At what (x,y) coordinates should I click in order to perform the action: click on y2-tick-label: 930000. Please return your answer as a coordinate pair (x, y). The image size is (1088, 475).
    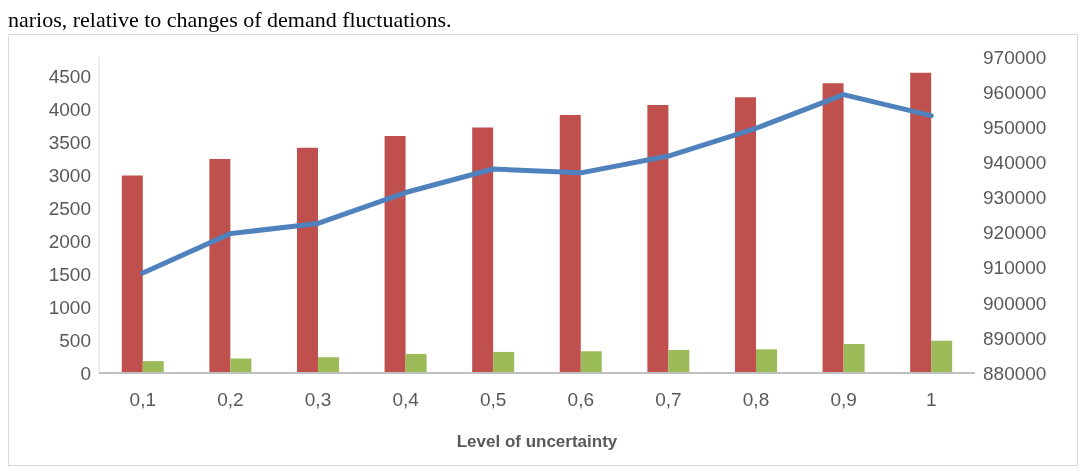
    Looking at the image, I should click on (1015, 198).